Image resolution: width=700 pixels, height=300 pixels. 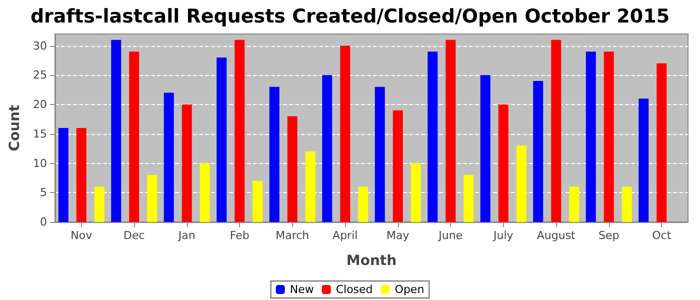 I want to click on x-tick-label: May, so click(x=398, y=235).